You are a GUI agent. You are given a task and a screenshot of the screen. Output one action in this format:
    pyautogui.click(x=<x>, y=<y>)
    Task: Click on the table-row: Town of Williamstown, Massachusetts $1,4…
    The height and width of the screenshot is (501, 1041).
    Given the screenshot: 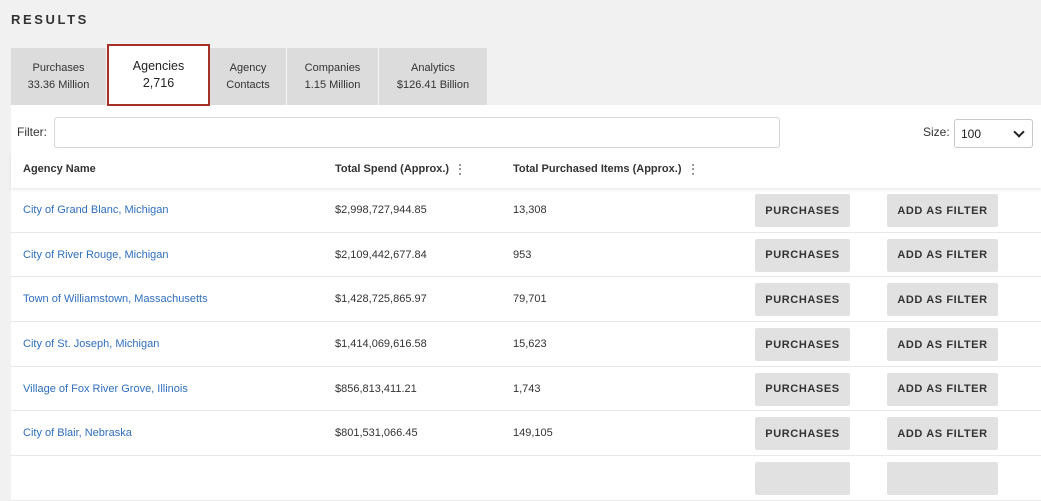 What is the action you would take?
    pyautogui.click(x=526, y=300)
    